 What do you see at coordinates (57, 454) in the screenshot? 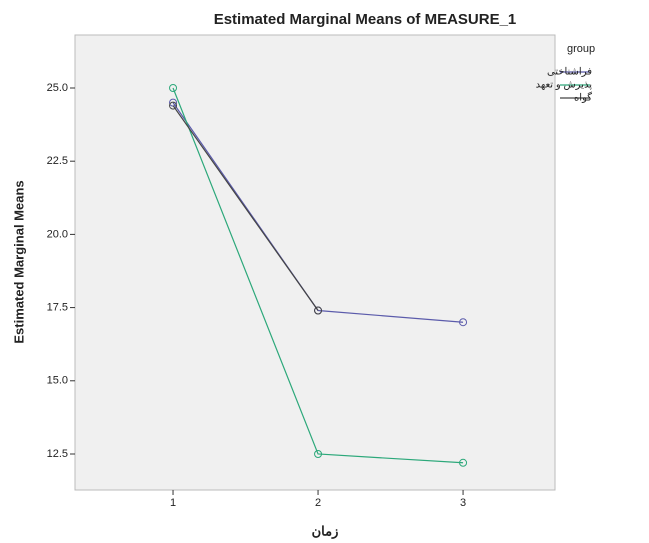
I see `y-tick-label: 12.5` at bounding box center [57, 454].